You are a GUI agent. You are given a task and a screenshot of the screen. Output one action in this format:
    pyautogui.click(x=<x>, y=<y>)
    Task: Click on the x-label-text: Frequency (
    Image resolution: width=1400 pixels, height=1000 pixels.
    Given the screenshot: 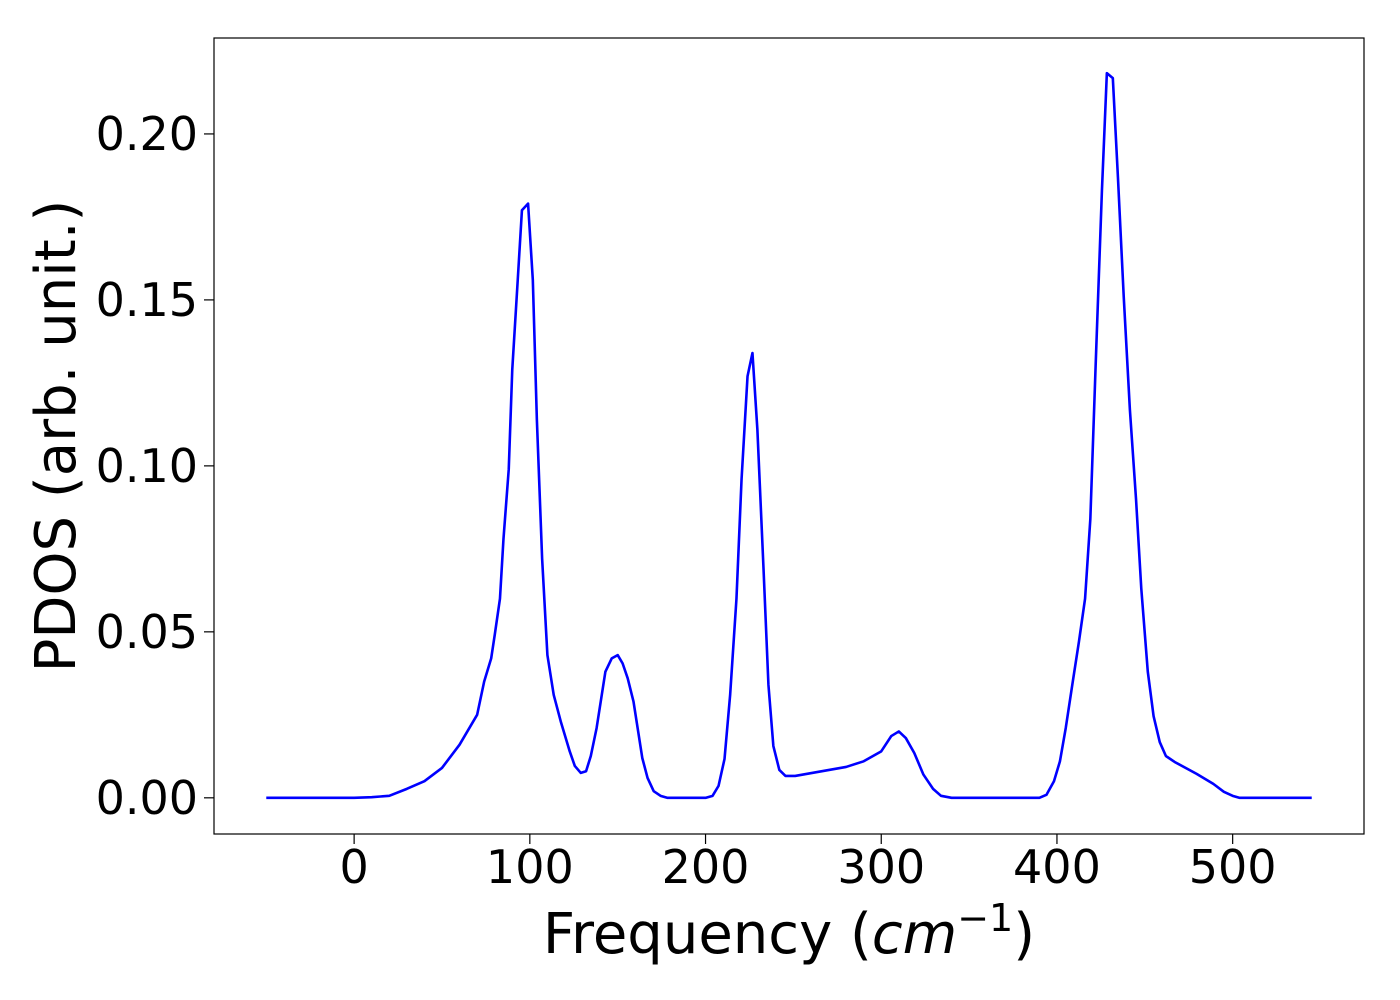 What is the action you would take?
    pyautogui.click(x=707, y=934)
    